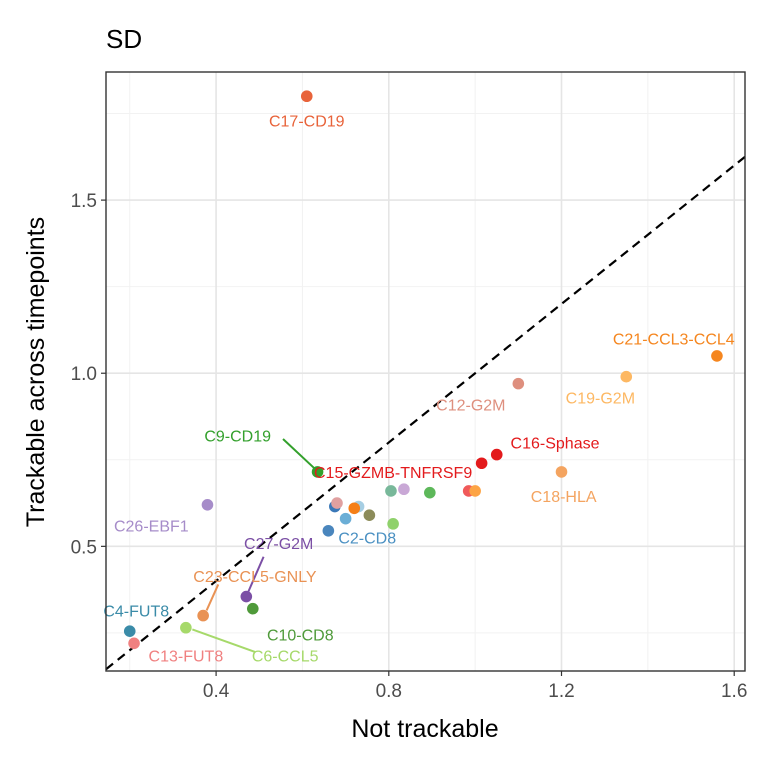 The height and width of the screenshot is (768, 768). What do you see at coordinates (564, 497) in the screenshot?
I see `point-label: C18-HLA` at bounding box center [564, 497].